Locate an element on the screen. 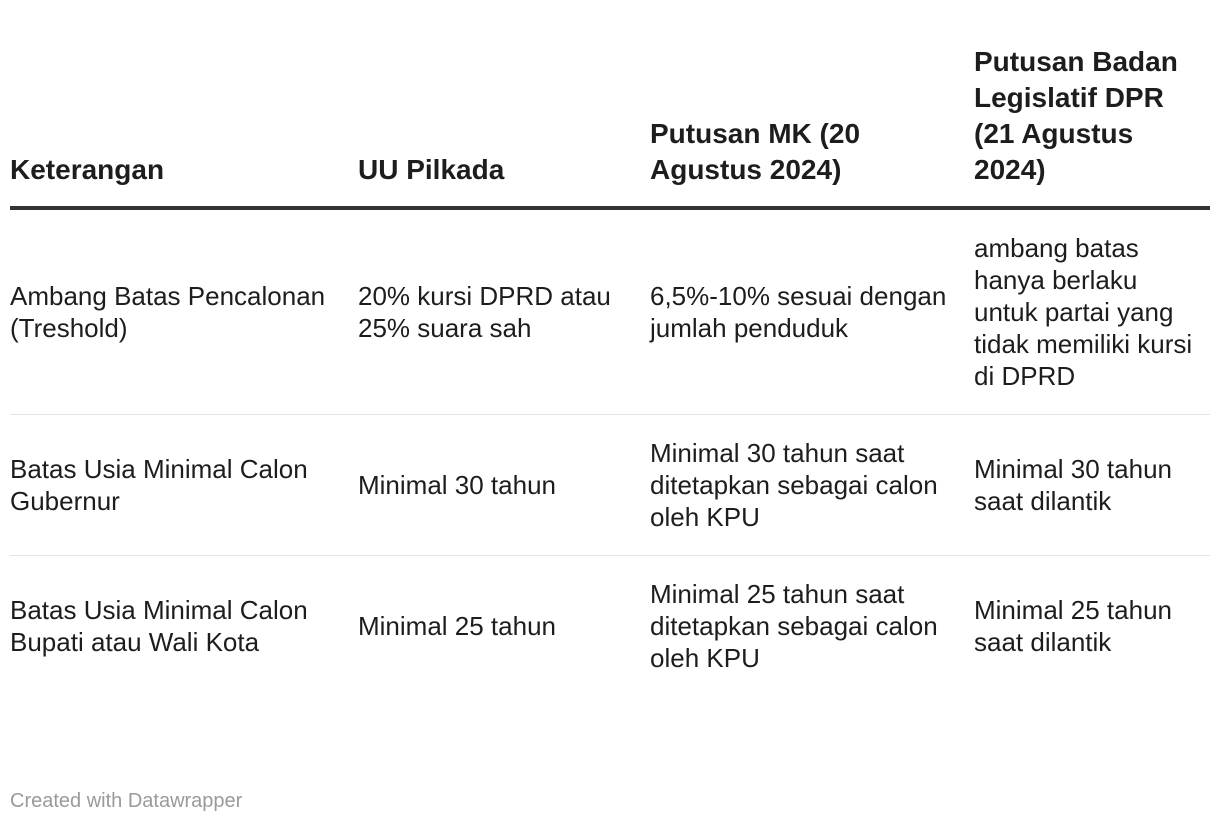 The image size is (1220, 826). table-cell-putusan-mk: 6,5%-10% sesuai dengan jumlah penduduk is located at coordinates (812, 311).